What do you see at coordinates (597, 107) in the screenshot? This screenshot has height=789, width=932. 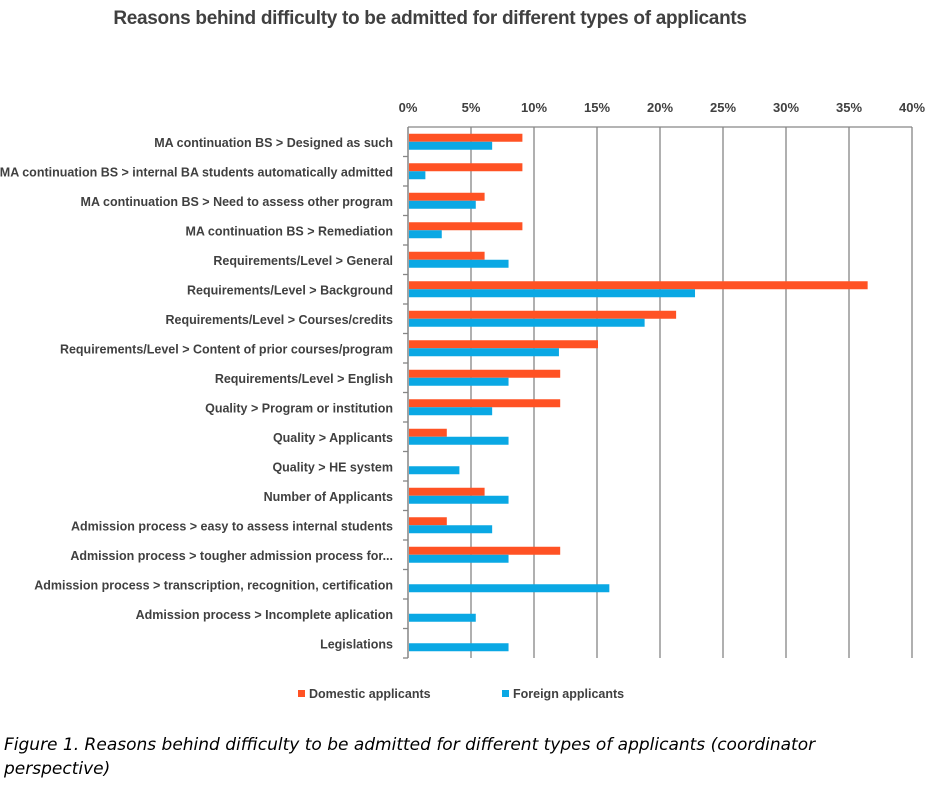 I see `x-tick-label: 15%` at bounding box center [597, 107].